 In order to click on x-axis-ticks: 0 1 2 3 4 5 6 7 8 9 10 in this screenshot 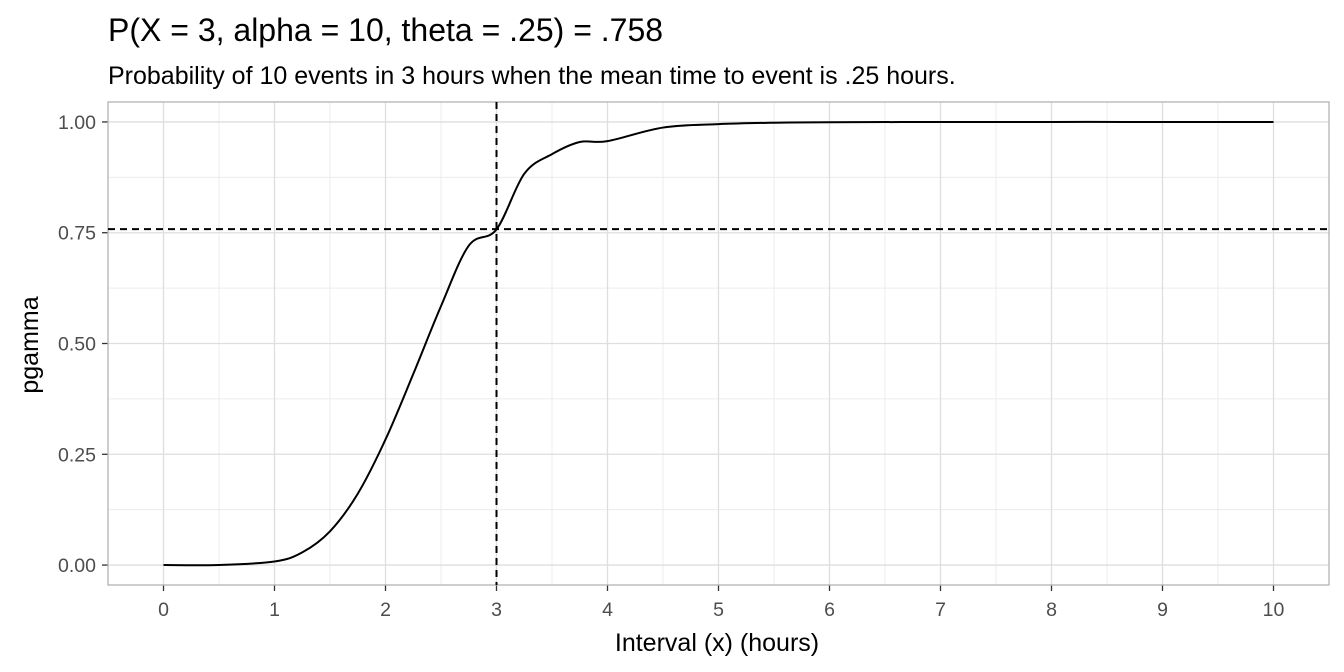, I will do `click(721, 603)`.